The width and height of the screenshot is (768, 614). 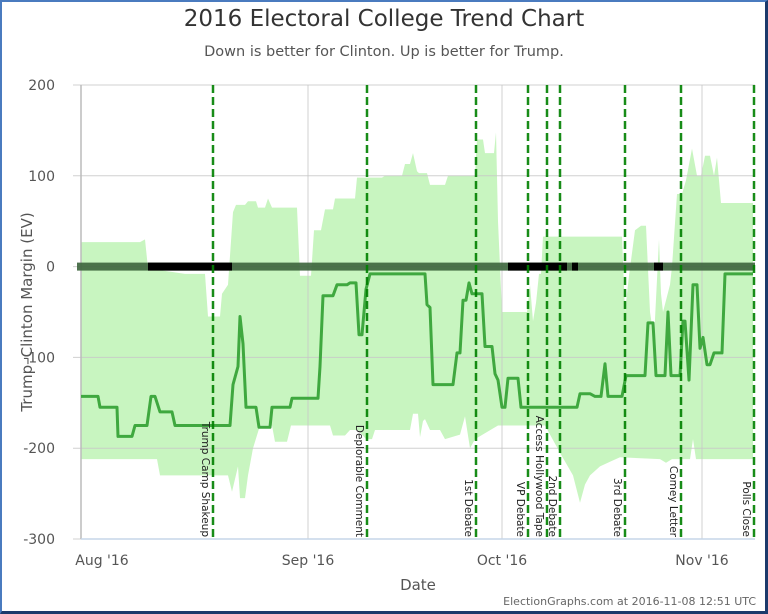 I want to click on y-tick-label: -300, so click(x=39, y=540).